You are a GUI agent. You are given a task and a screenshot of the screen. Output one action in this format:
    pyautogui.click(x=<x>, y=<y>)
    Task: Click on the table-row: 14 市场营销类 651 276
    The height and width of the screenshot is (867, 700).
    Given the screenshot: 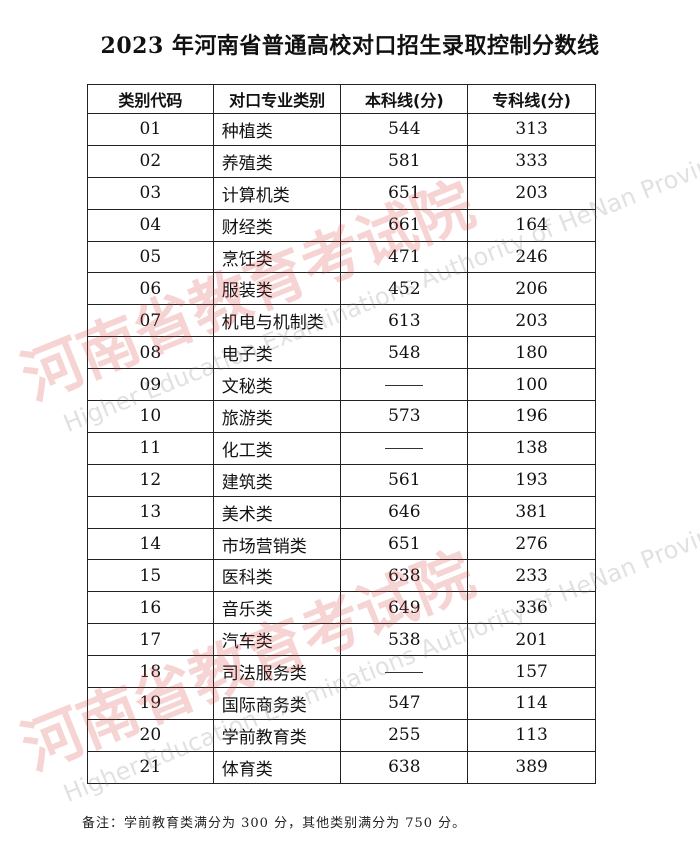 What is the action you would take?
    pyautogui.click(x=341, y=544)
    